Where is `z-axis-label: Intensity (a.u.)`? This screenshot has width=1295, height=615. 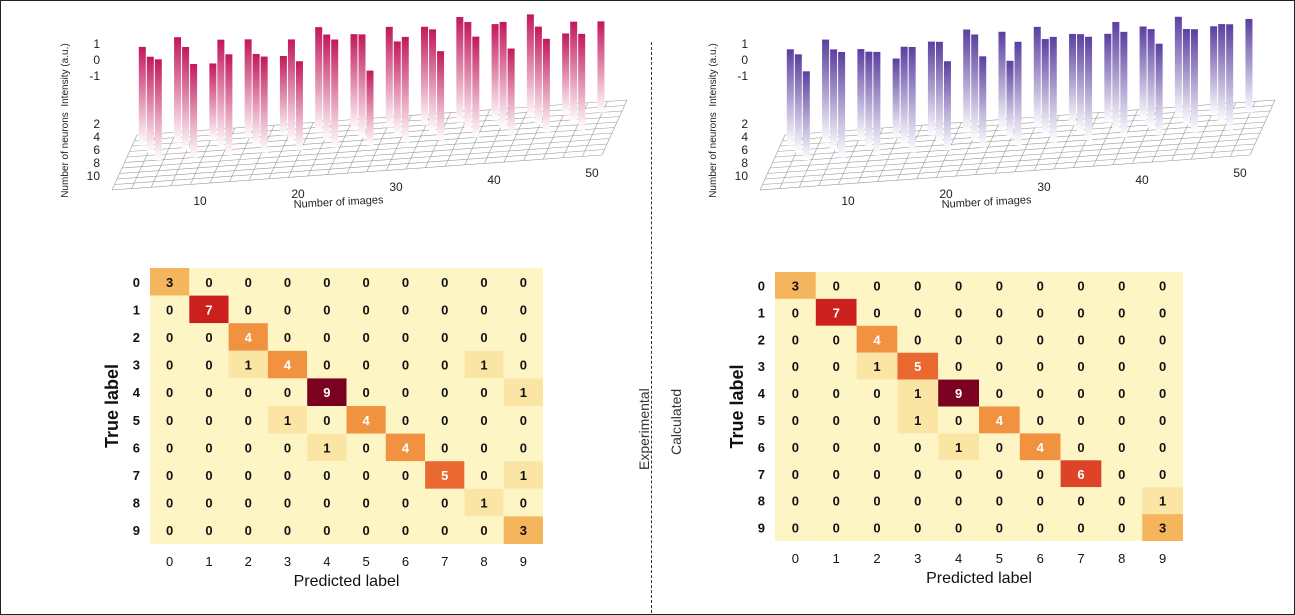 z-axis-label: Intensity (a.u.) is located at coordinates (65, 74).